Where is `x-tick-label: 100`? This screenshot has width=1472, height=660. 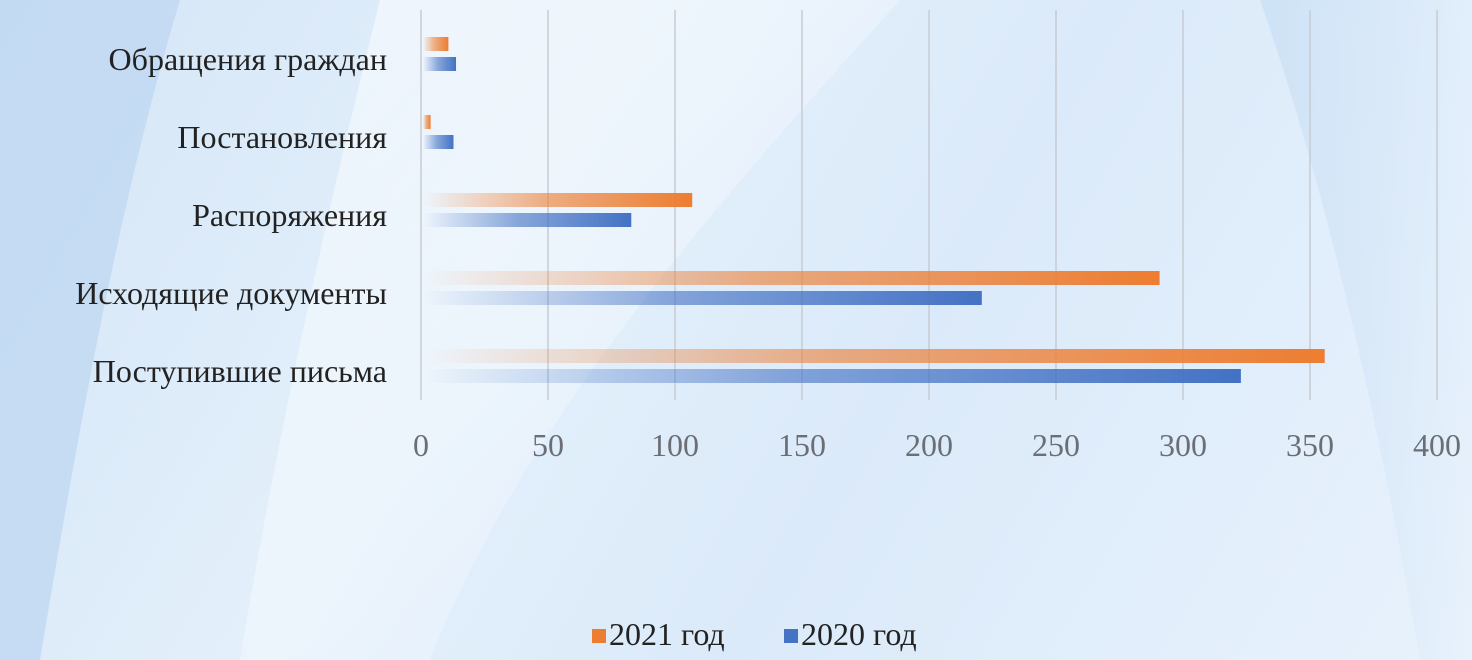
x-tick-label: 100 is located at coordinates (675, 445).